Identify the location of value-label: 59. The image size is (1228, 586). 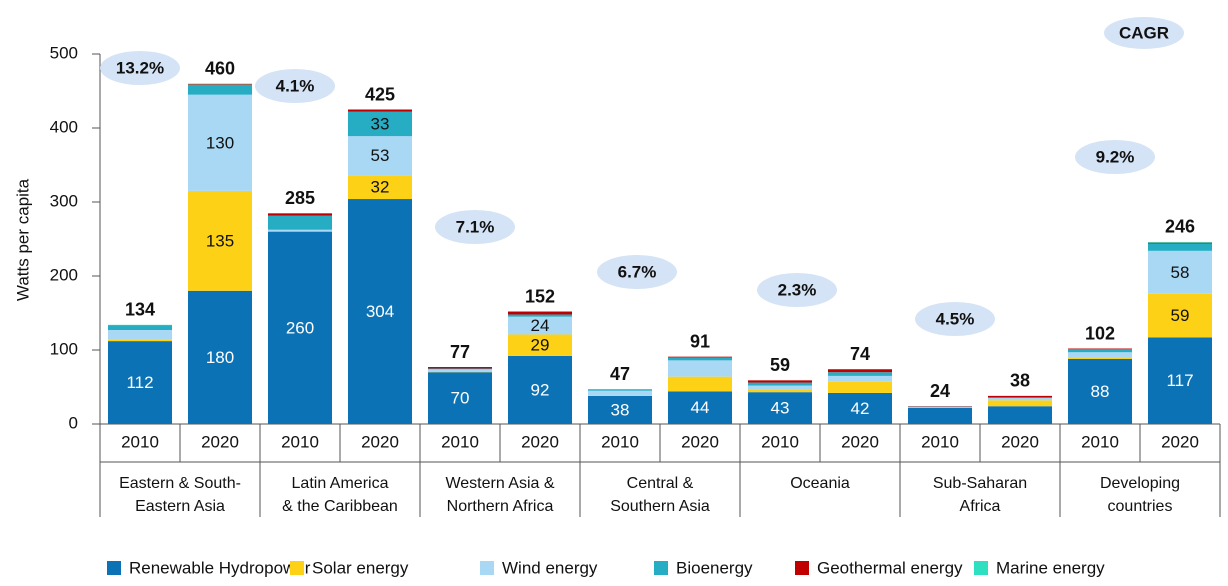
(1180, 315).